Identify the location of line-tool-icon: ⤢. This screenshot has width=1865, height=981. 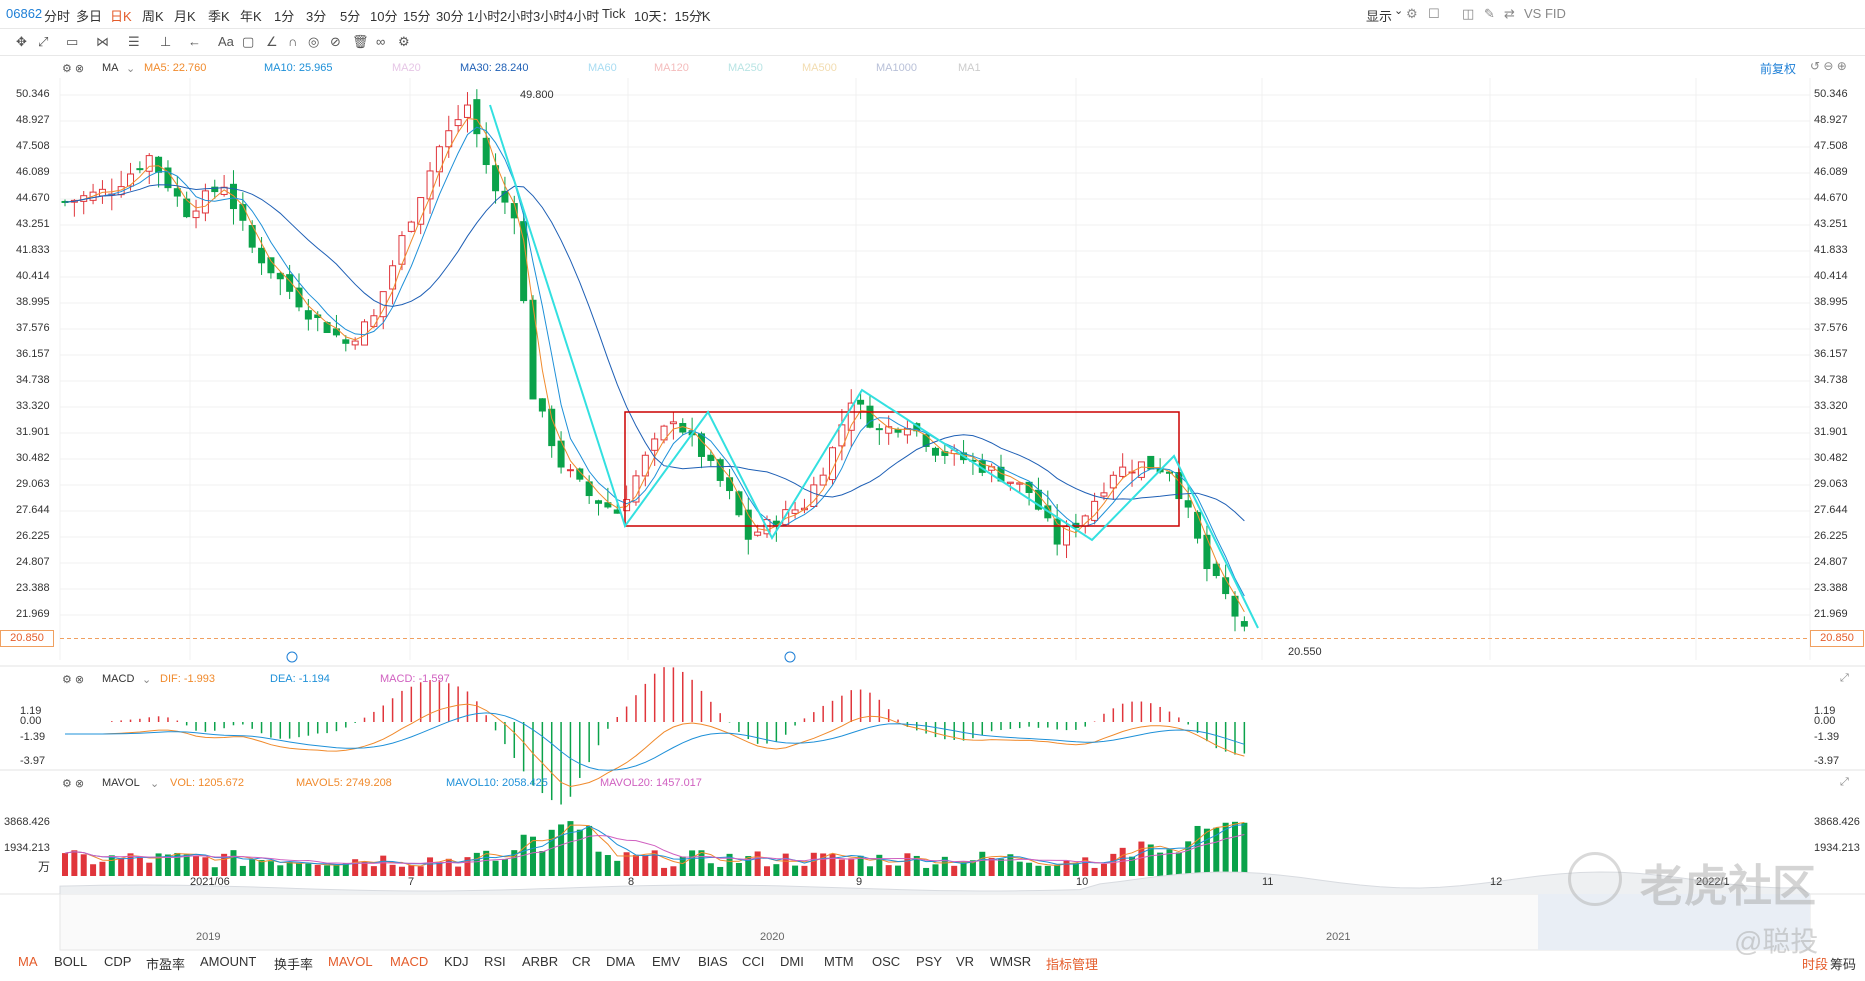
(43, 41).